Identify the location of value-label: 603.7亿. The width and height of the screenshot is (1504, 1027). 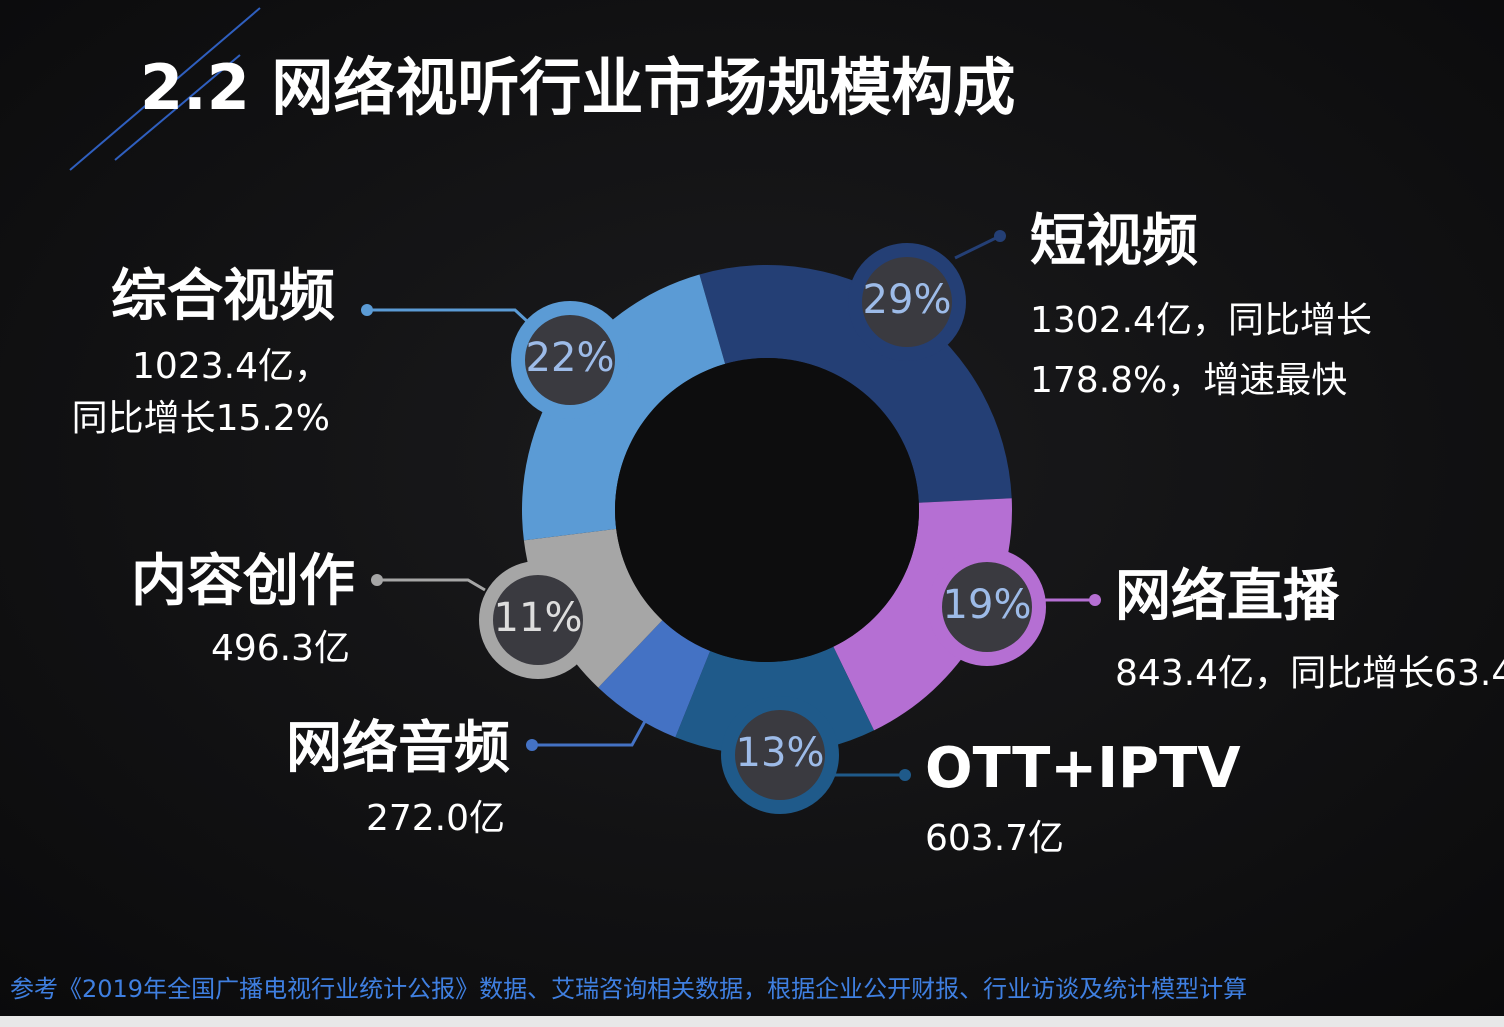
(994, 838).